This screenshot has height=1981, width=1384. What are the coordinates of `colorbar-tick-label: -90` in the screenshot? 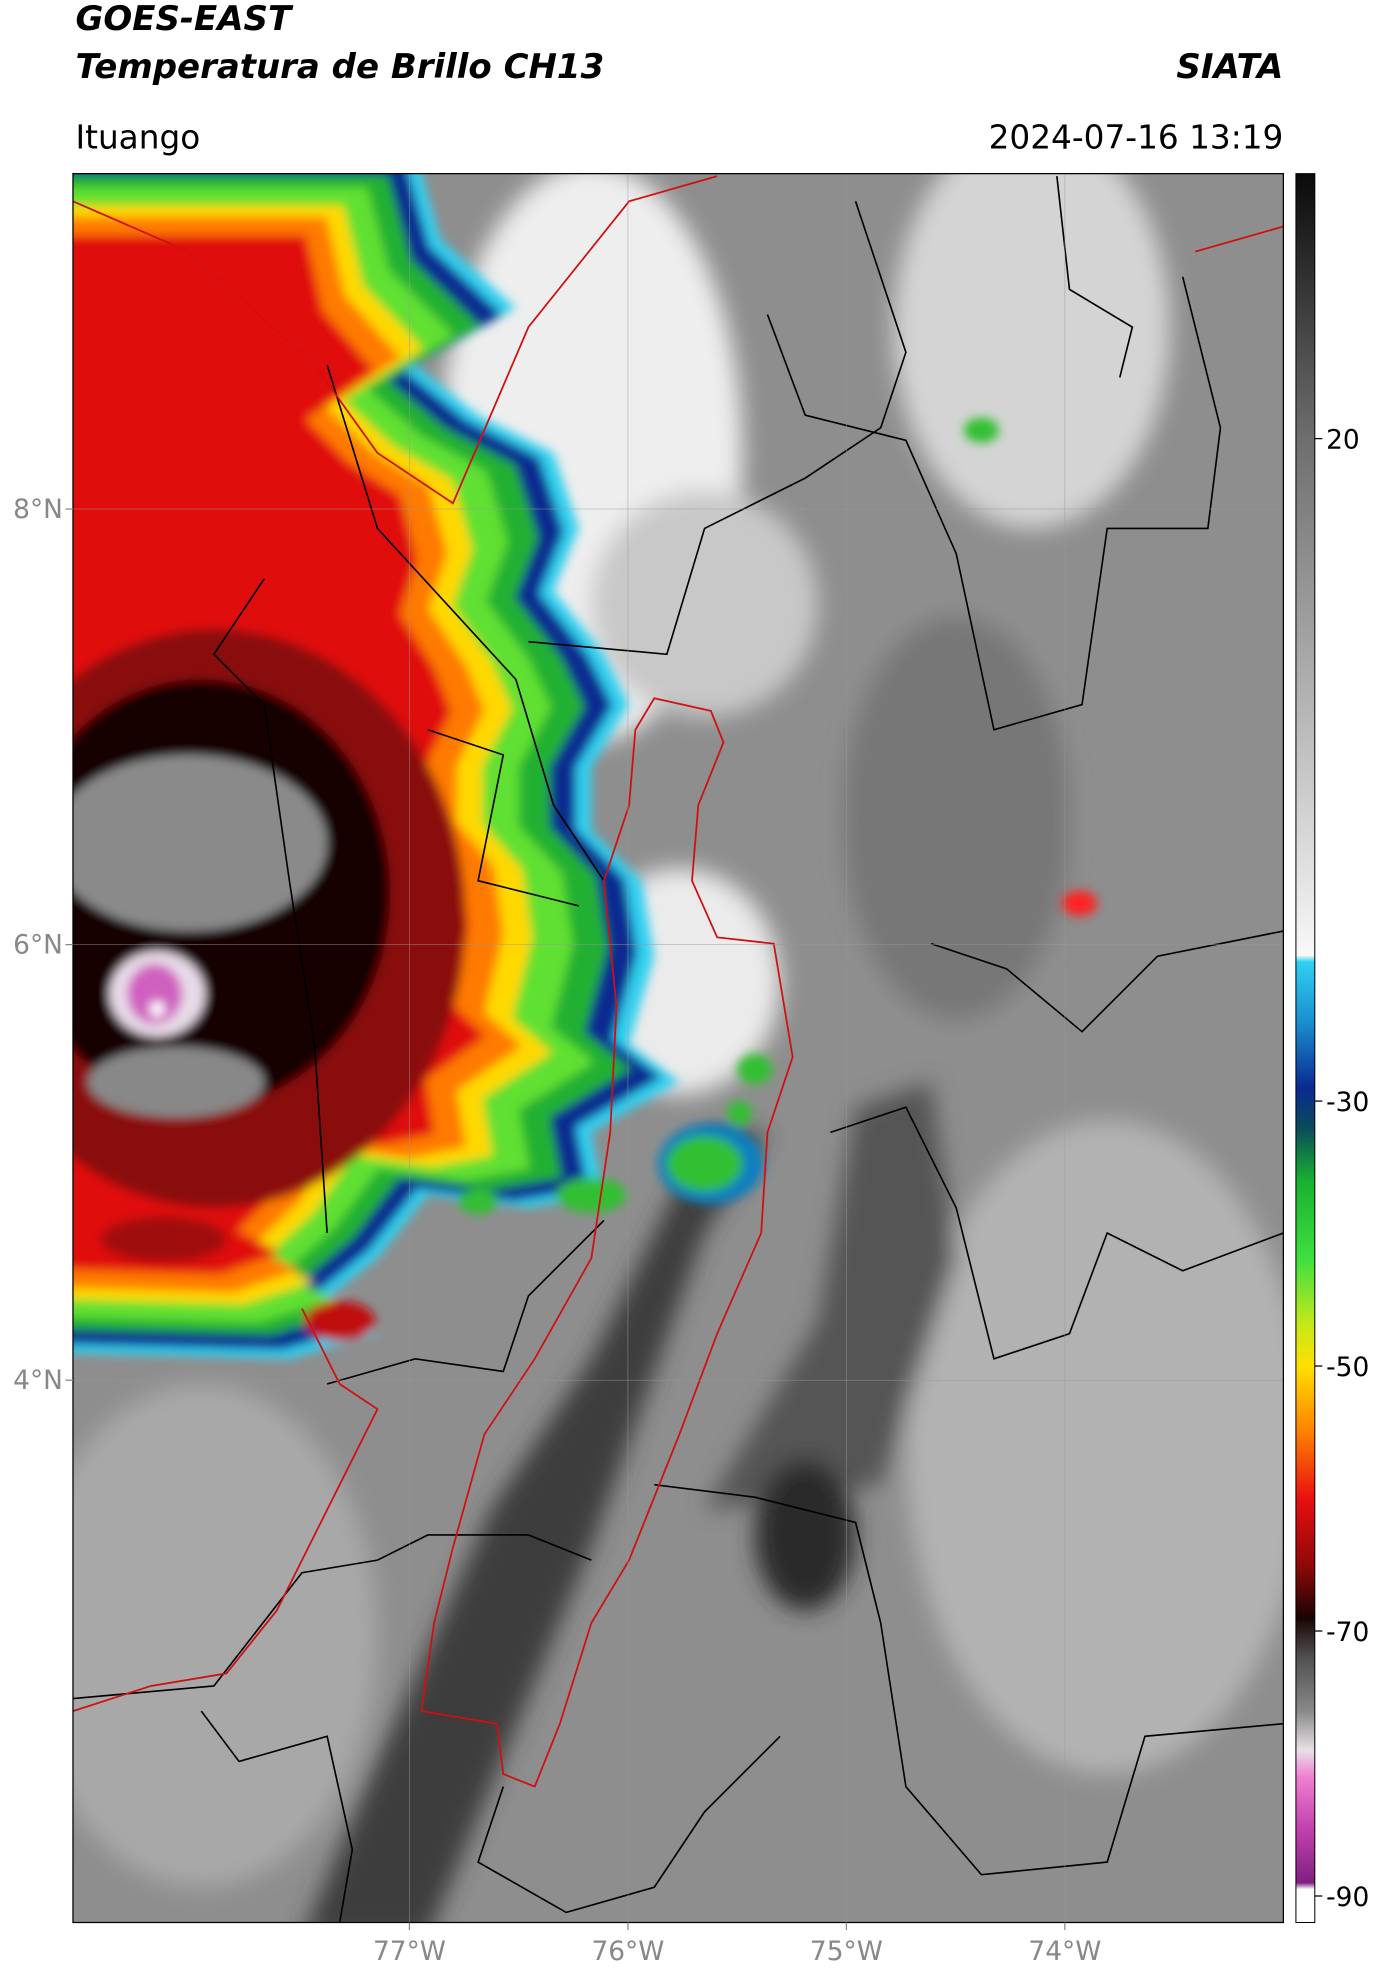 It's located at (1347, 1897).